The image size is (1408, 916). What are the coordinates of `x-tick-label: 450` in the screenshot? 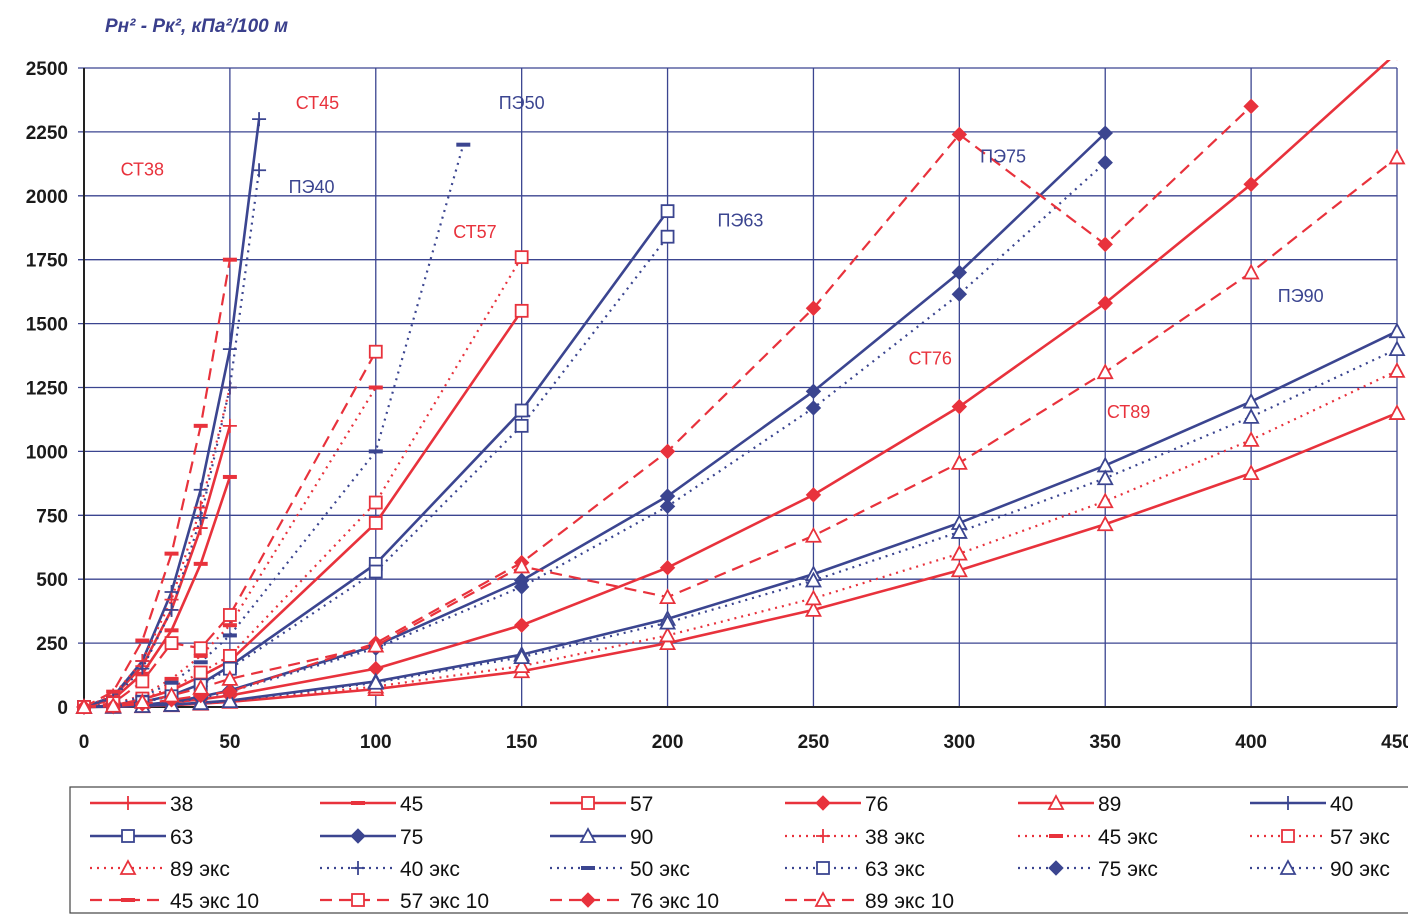 It's located at (1394, 742).